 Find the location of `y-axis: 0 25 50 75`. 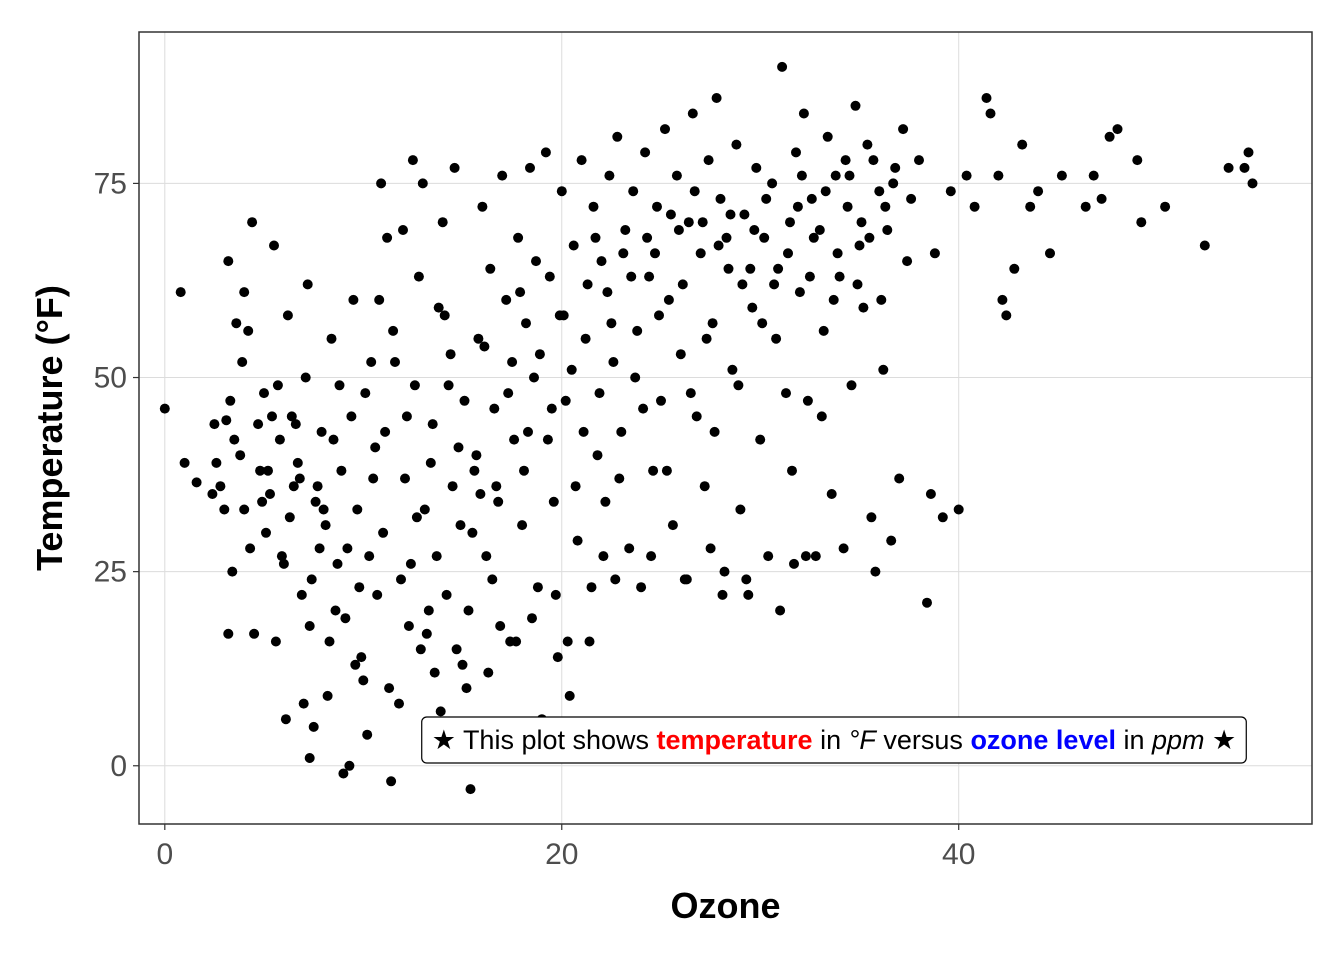

y-axis: 0 25 50 75 is located at coordinates (116, 475).